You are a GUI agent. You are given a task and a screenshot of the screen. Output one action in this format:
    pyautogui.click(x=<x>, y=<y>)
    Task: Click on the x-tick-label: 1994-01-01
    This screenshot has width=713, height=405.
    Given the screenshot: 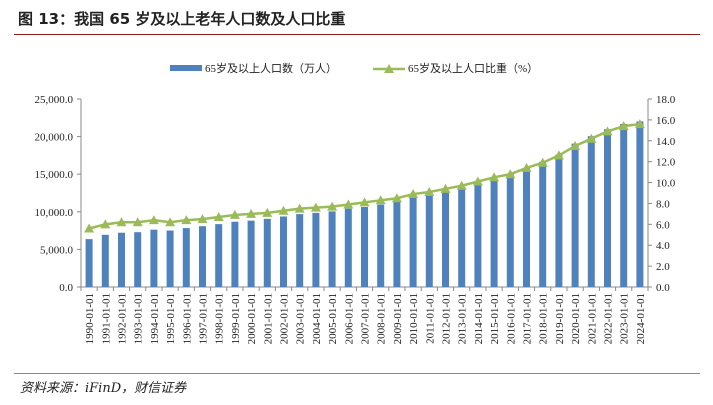 What is the action you would take?
    pyautogui.click(x=155, y=318)
    